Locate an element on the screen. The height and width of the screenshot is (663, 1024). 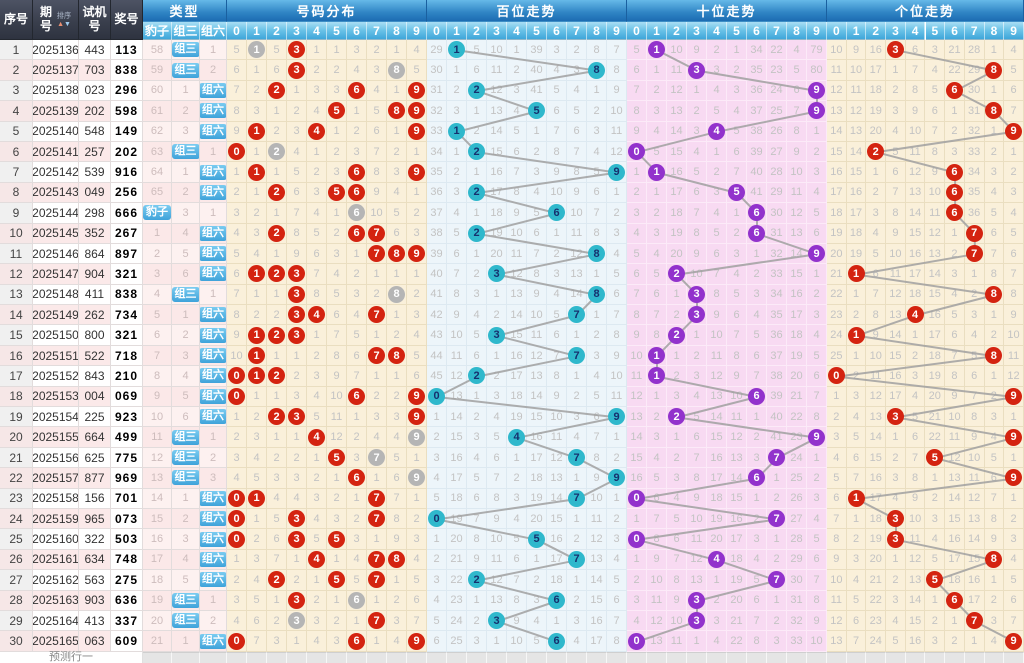
miss-count: 13 is located at coordinates (496, 600).